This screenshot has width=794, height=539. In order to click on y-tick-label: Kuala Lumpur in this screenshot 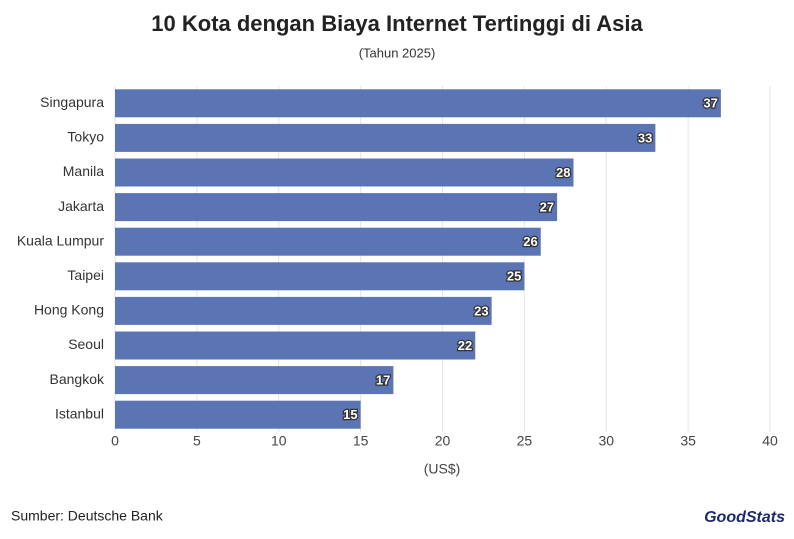, I will do `click(61, 240)`.